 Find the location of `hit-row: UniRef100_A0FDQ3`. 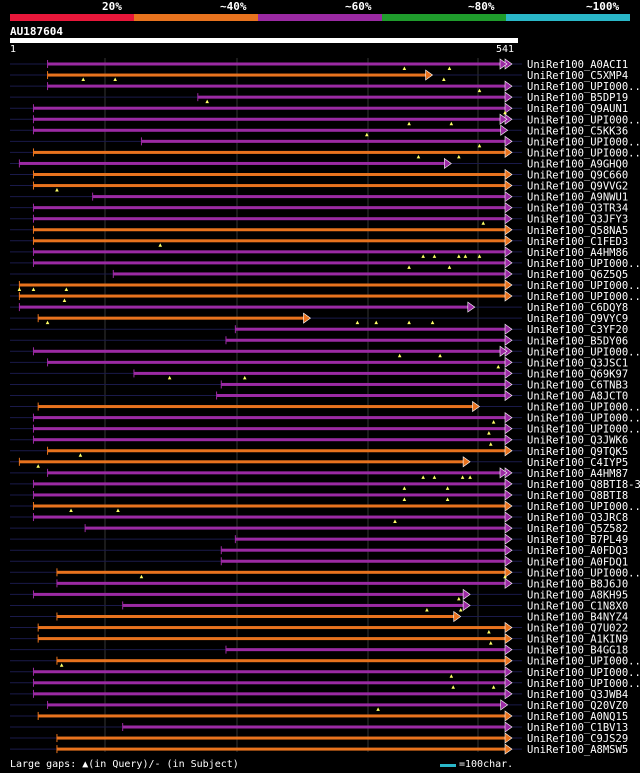

hit-row: UniRef100_A0FDQ3 is located at coordinates (319, 550).